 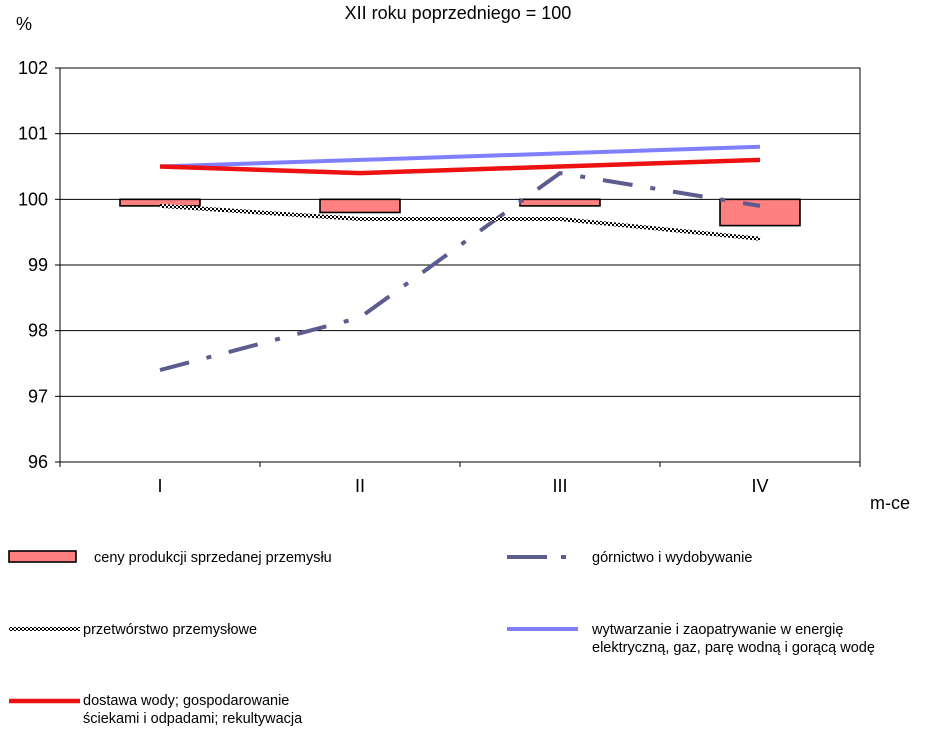 What do you see at coordinates (159, 486) in the screenshot?
I see `x-tick-label: I` at bounding box center [159, 486].